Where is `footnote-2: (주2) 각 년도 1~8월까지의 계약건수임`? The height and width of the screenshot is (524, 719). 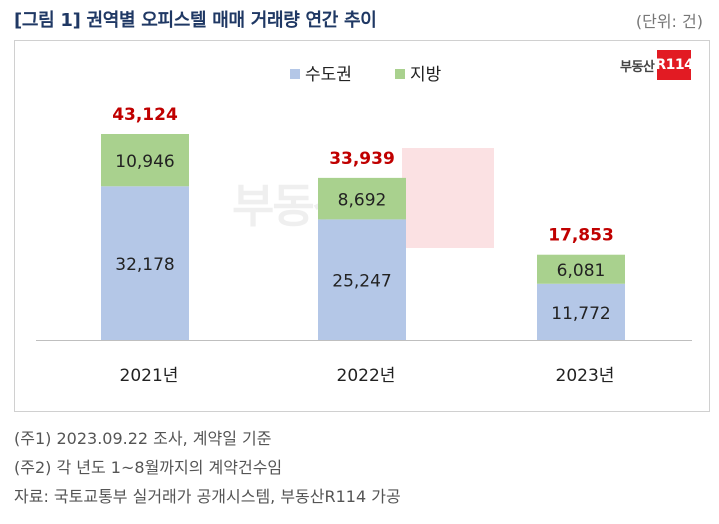
footnote-2: (주2) 각 년도 1~8월까지의 계약건수임 is located at coordinates (148, 467).